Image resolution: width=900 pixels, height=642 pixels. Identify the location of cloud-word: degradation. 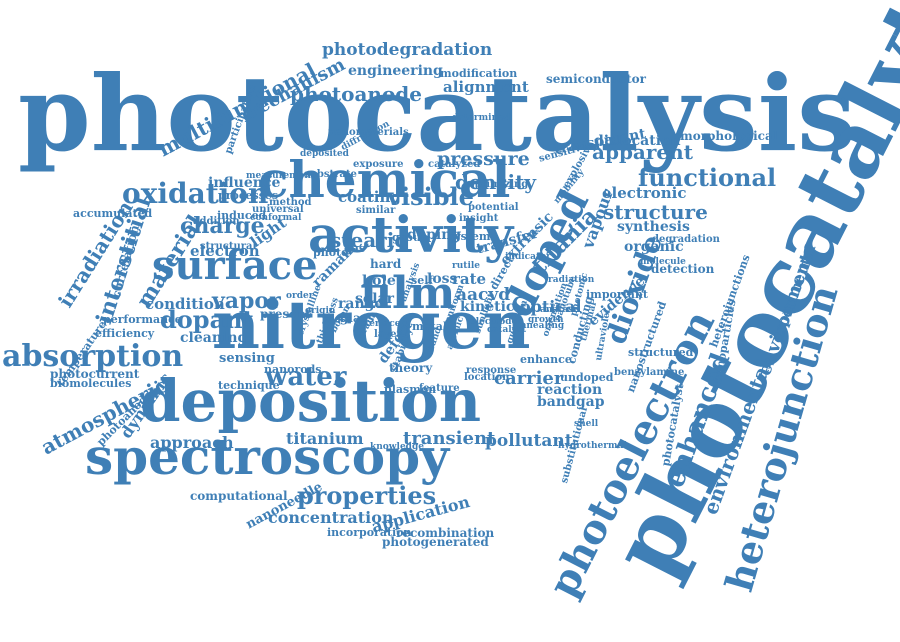
(686, 239).